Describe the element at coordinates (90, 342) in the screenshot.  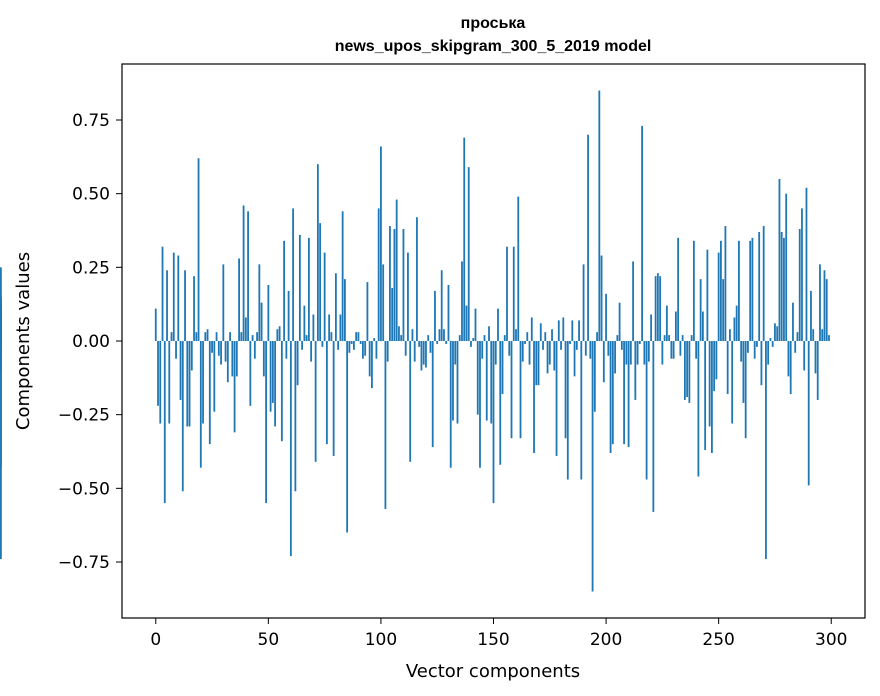
I see `y-axis-ticks: −0.75 −0.50 −0.25 0.00 0.25 0.50 0.75` at that location.